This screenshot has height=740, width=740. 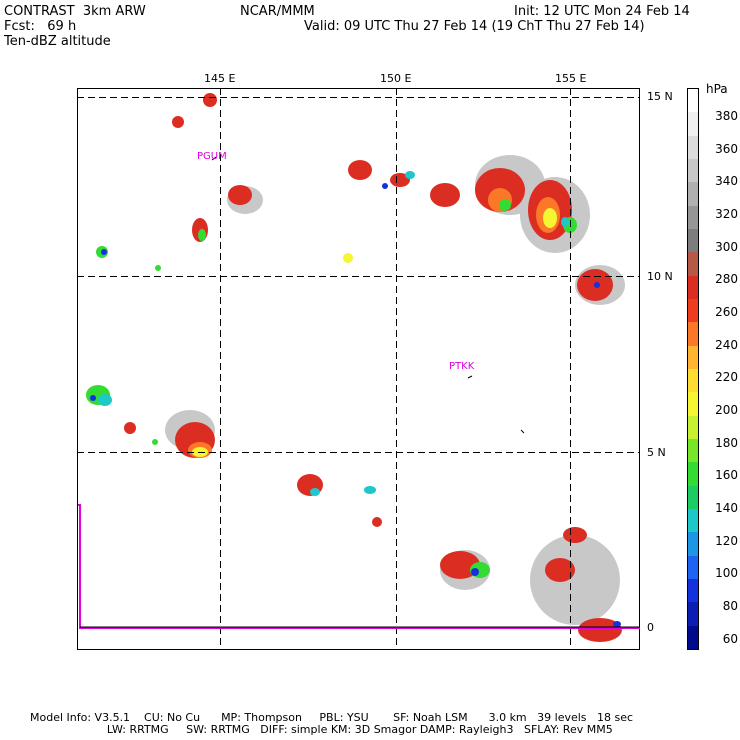 What do you see at coordinates (571, 78) in the screenshot?
I see `lon-label-155: 155 E` at bounding box center [571, 78].